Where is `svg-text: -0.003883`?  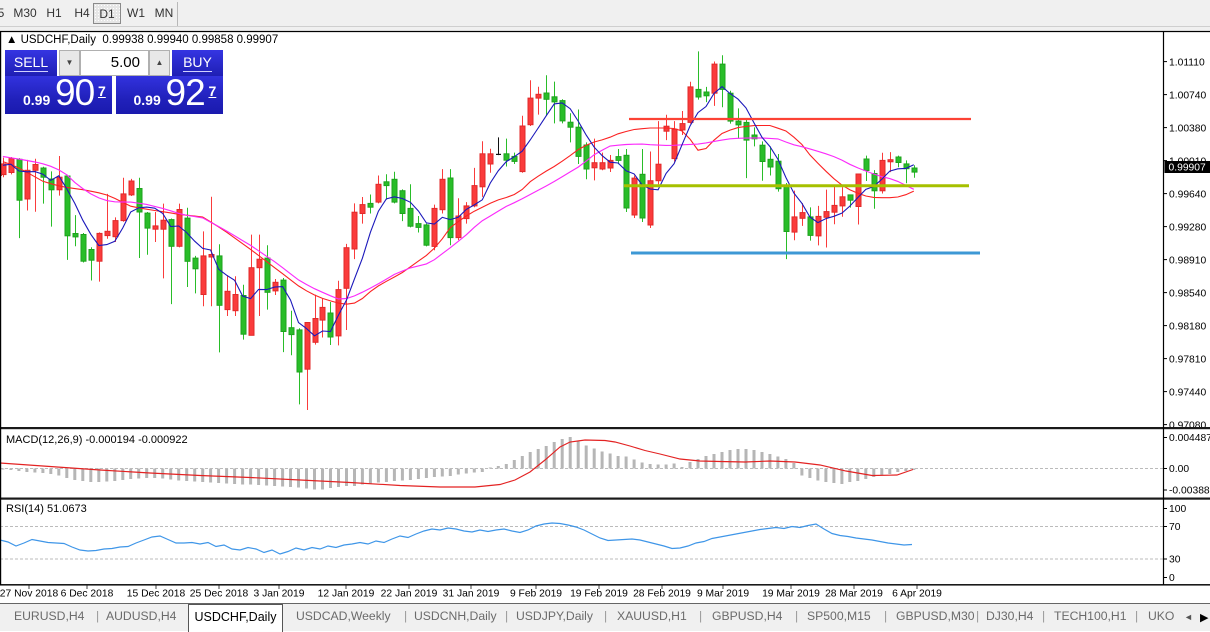
svg-text: -0.003883 is located at coordinates (1189, 491).